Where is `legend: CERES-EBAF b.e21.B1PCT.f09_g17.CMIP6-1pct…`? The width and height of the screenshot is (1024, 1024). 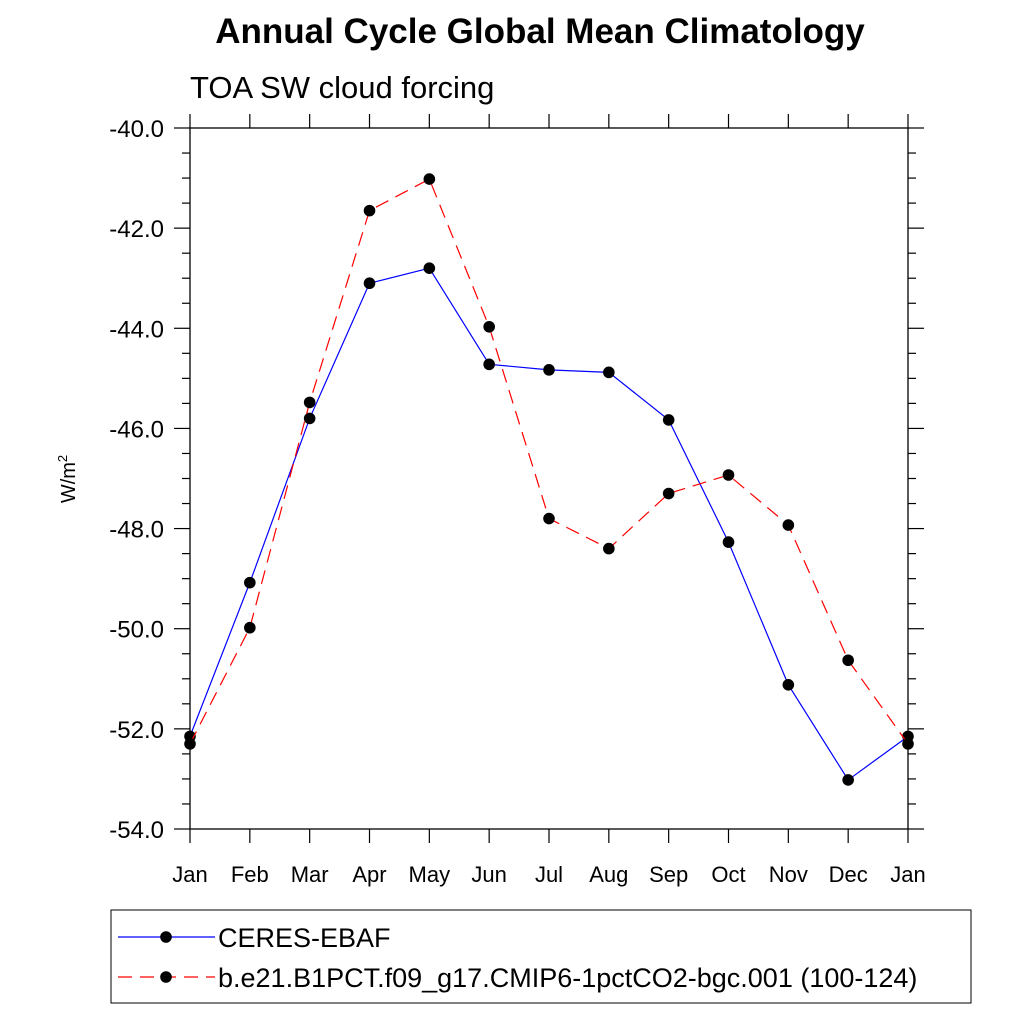
legend: CERES-EBAF b.e21.B1PCT.f09_g17.CMIP6-1pct… is located at coordinates (541, 956).